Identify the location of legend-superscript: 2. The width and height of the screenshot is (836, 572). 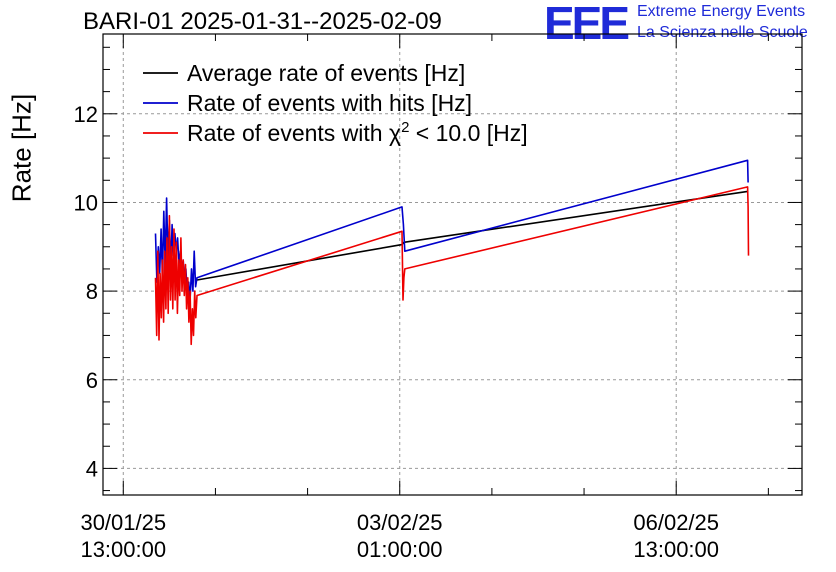
(405, 127).